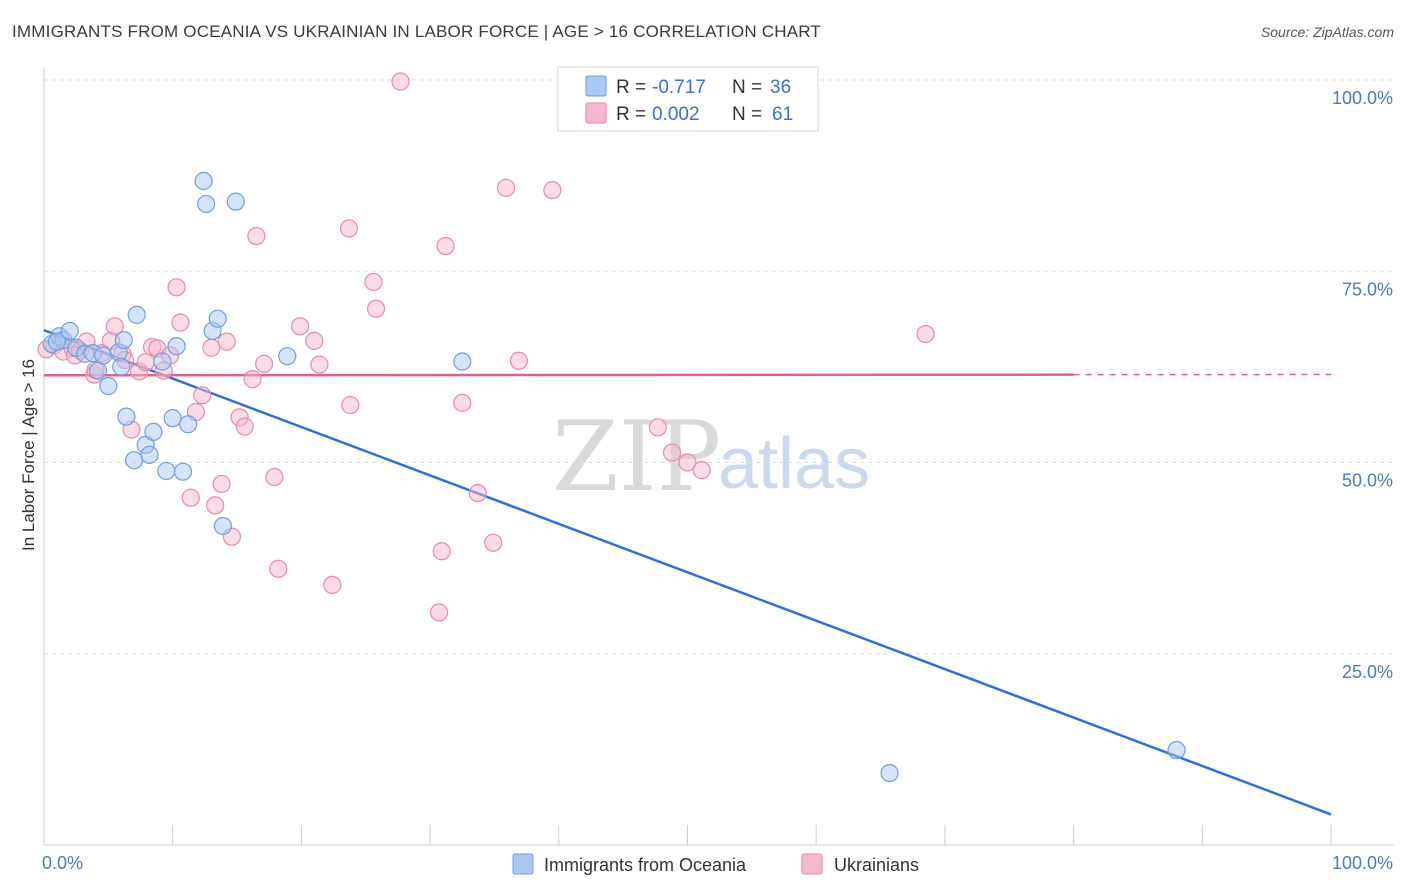 Image resolution: width=1406 pixels, height=892 pixels. I want to click on legend-n-label-oceania: N =, so click(747, 87).